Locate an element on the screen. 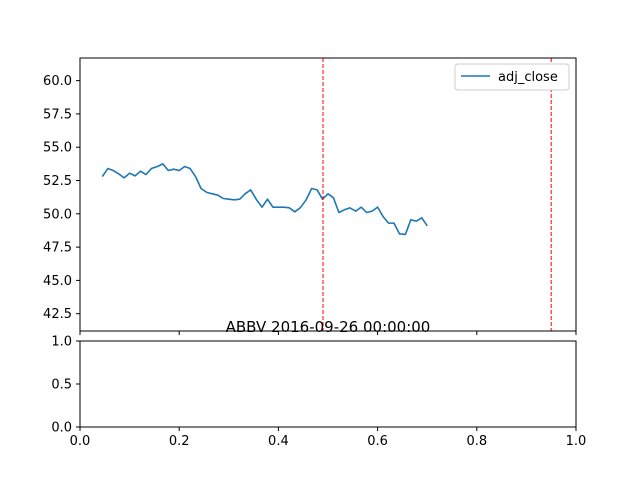 This screenshot has height=480, width=640. top-series-layer is located at coordinates (264, 199).